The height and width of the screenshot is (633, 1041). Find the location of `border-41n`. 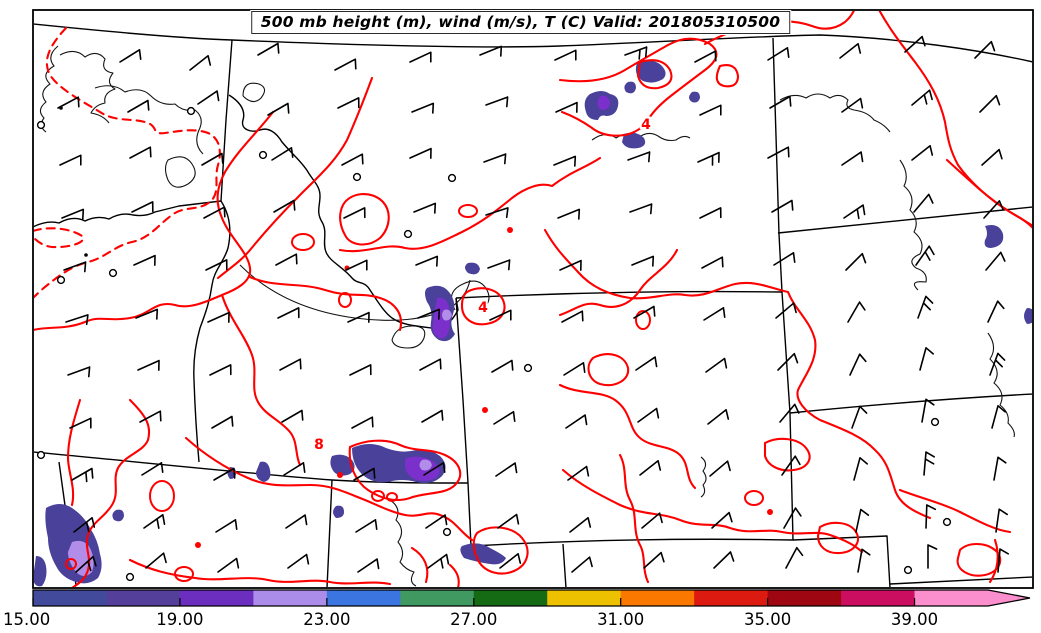

border-41n is located at coordinates (680, 561).